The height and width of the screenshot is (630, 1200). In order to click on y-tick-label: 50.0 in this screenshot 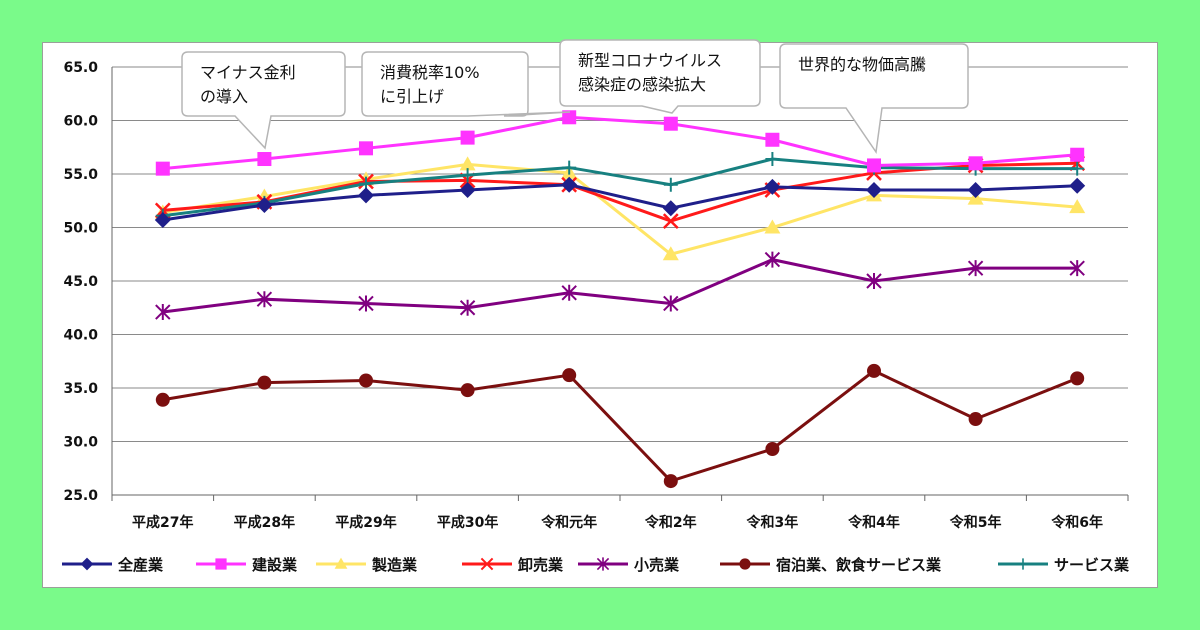, I will do `click(80, 229)`.